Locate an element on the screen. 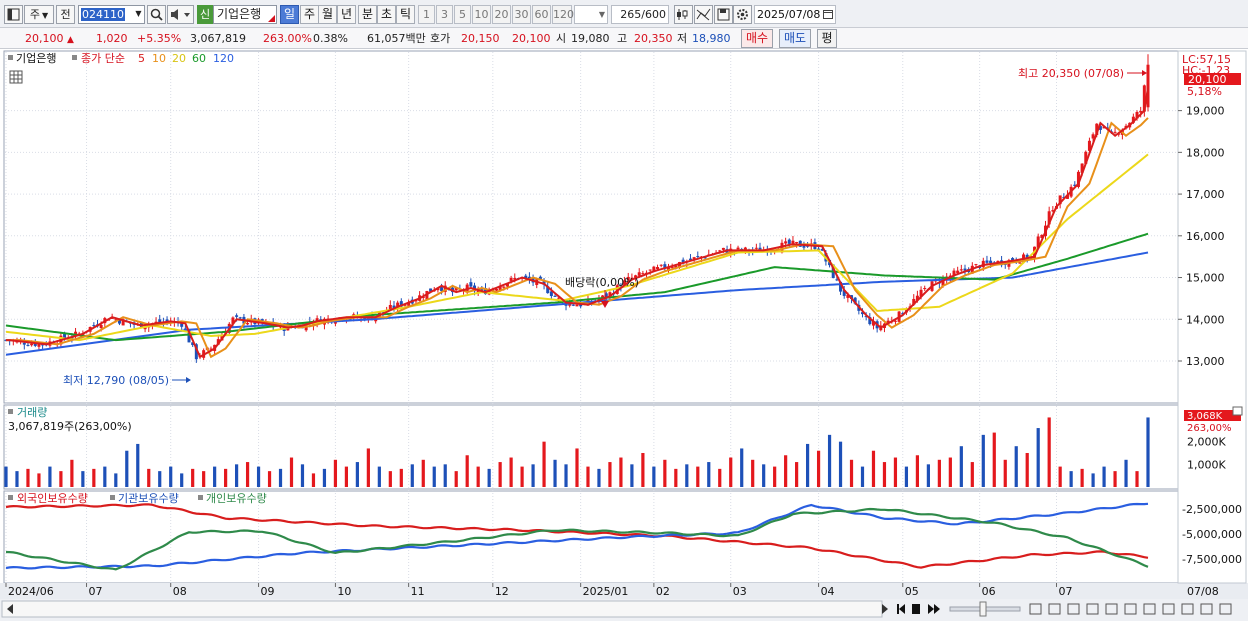 Image resolution: width=1248 pixels, height=621 pixels. chart-icon is located at coordinates (1092, 609).